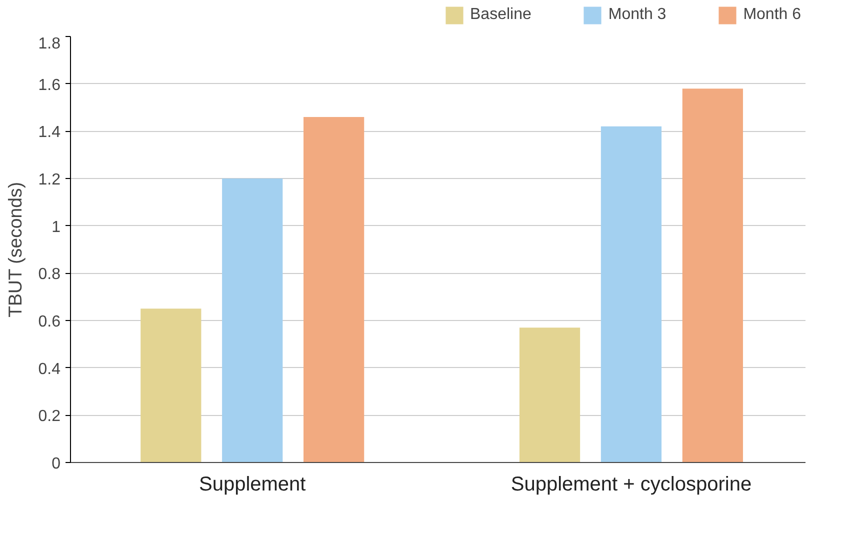 The image size is (857, 540). Describe the element at coordinates (49, 275) in the screenshot. I see `y-tick-label: 0.8` at that location.